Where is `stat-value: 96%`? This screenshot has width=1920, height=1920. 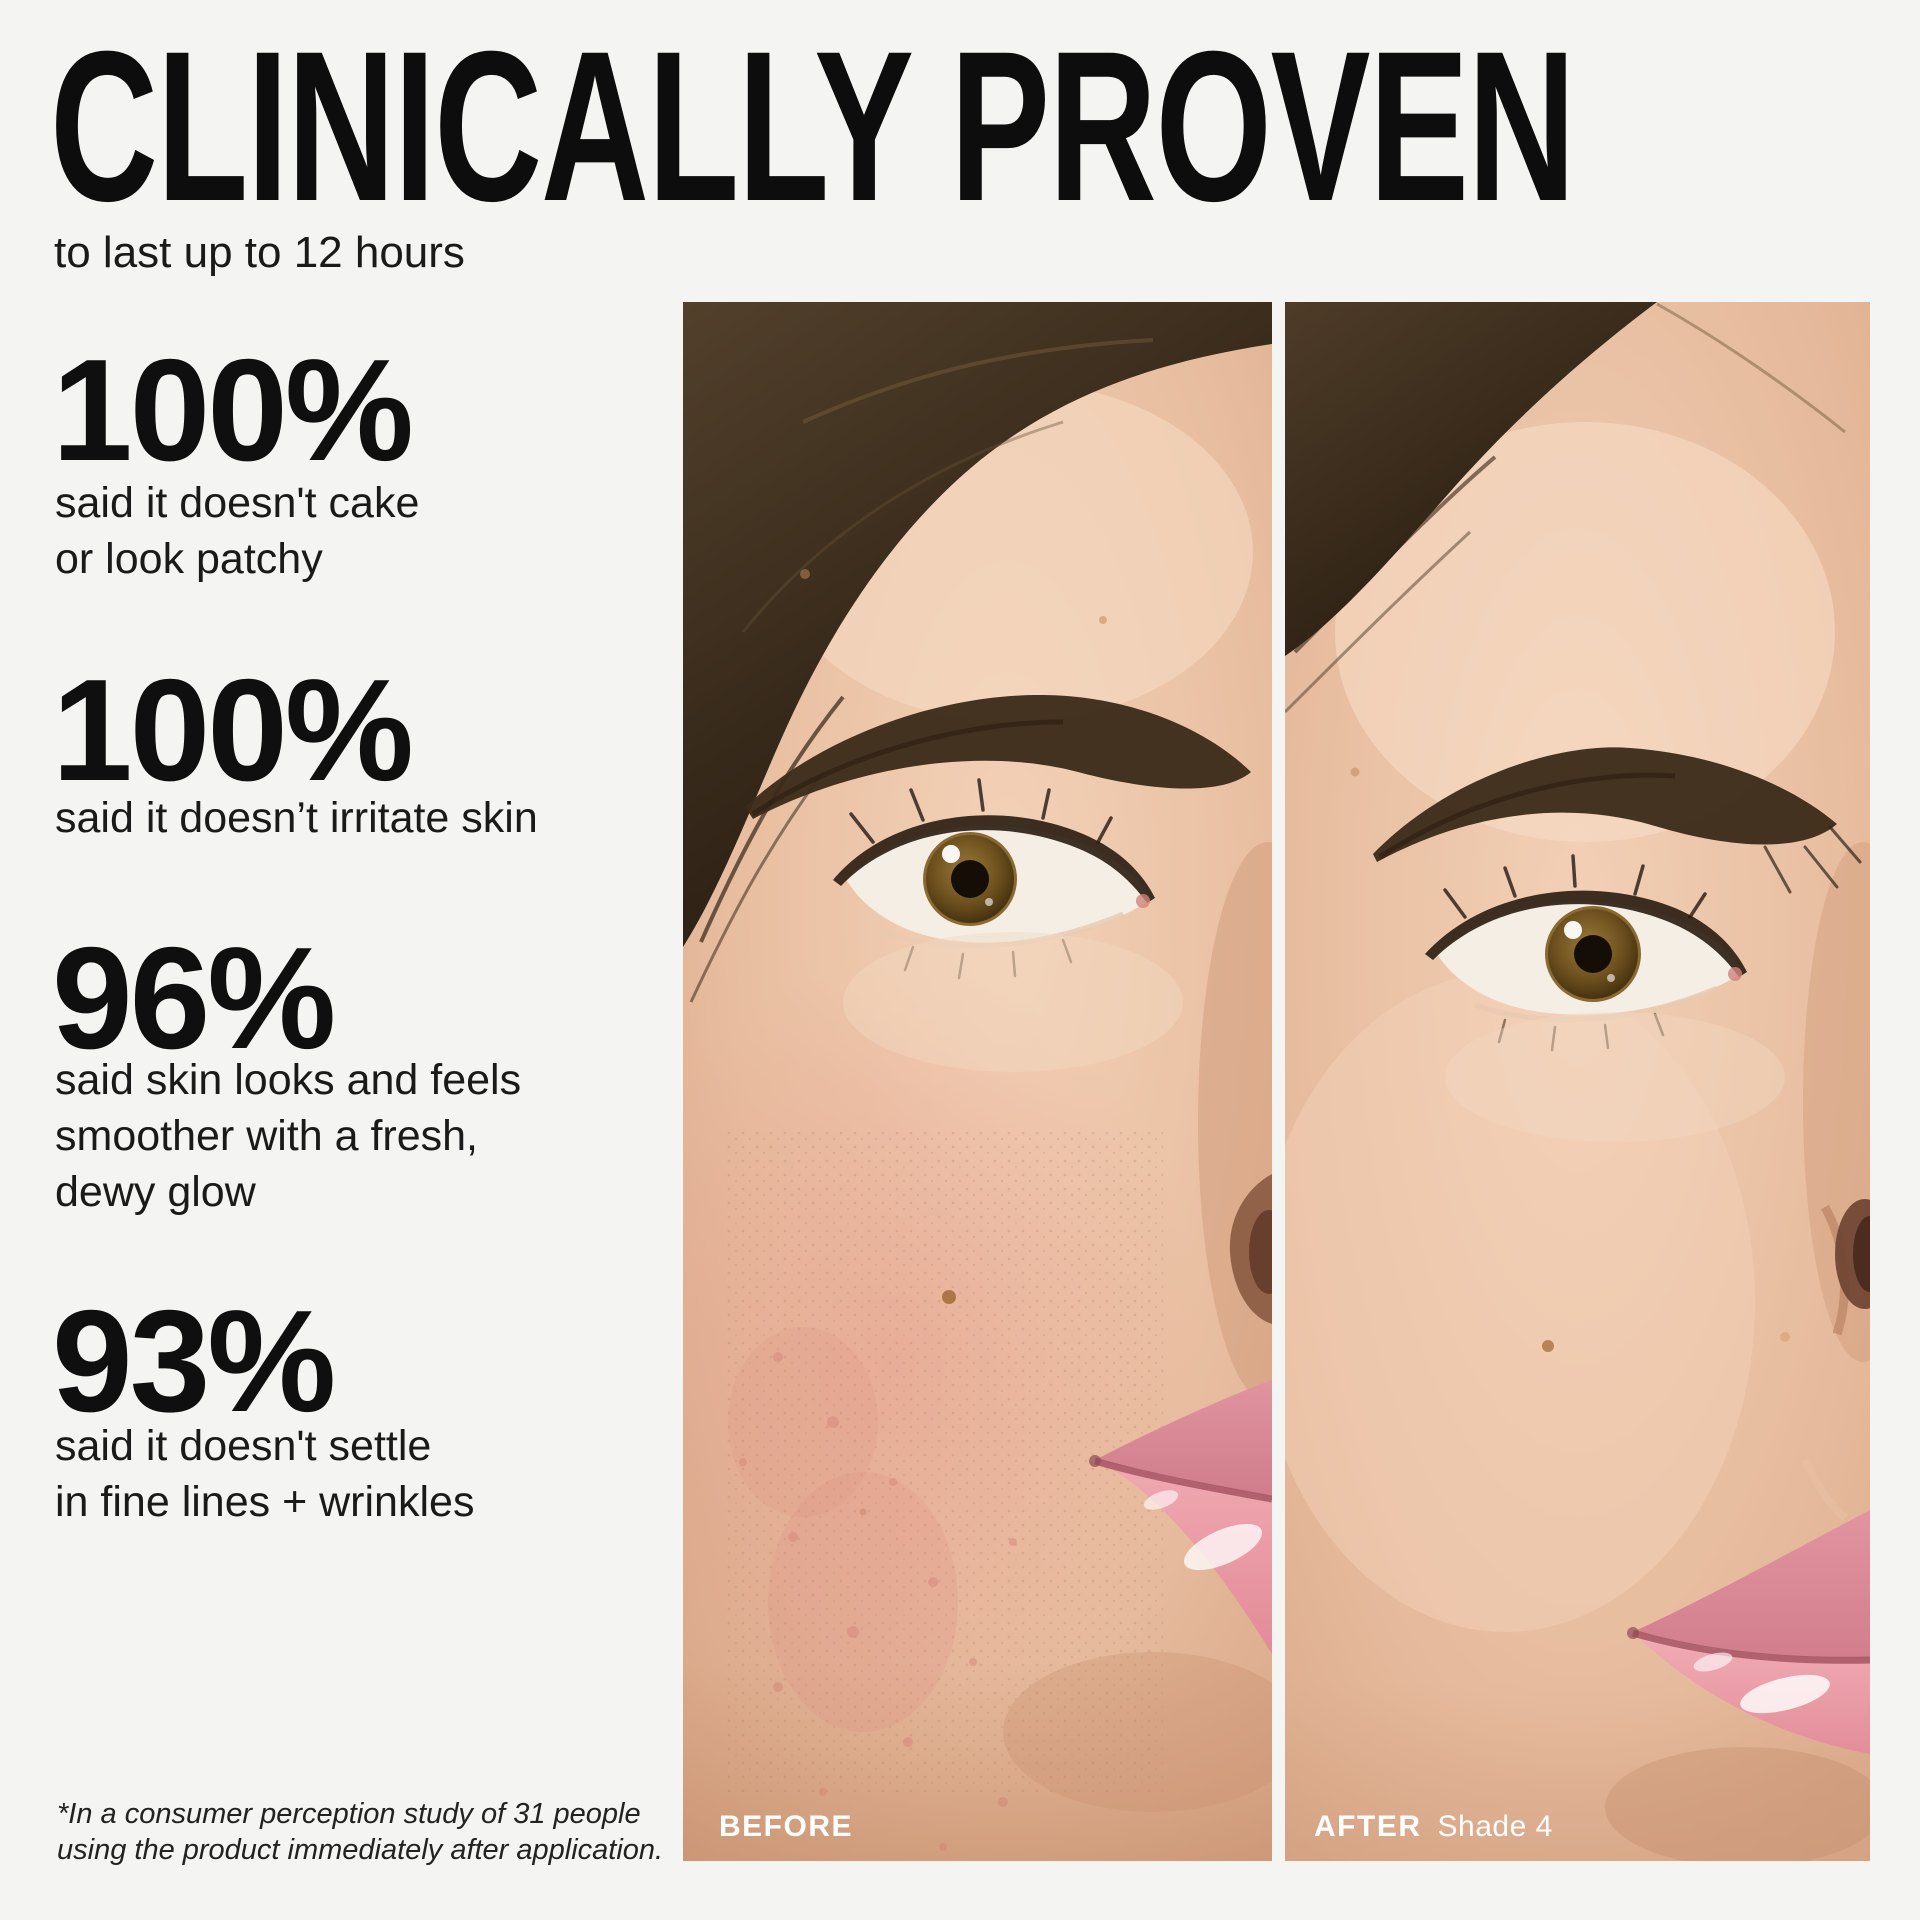 stat-value: 96% is located at coordinates (194, 998).